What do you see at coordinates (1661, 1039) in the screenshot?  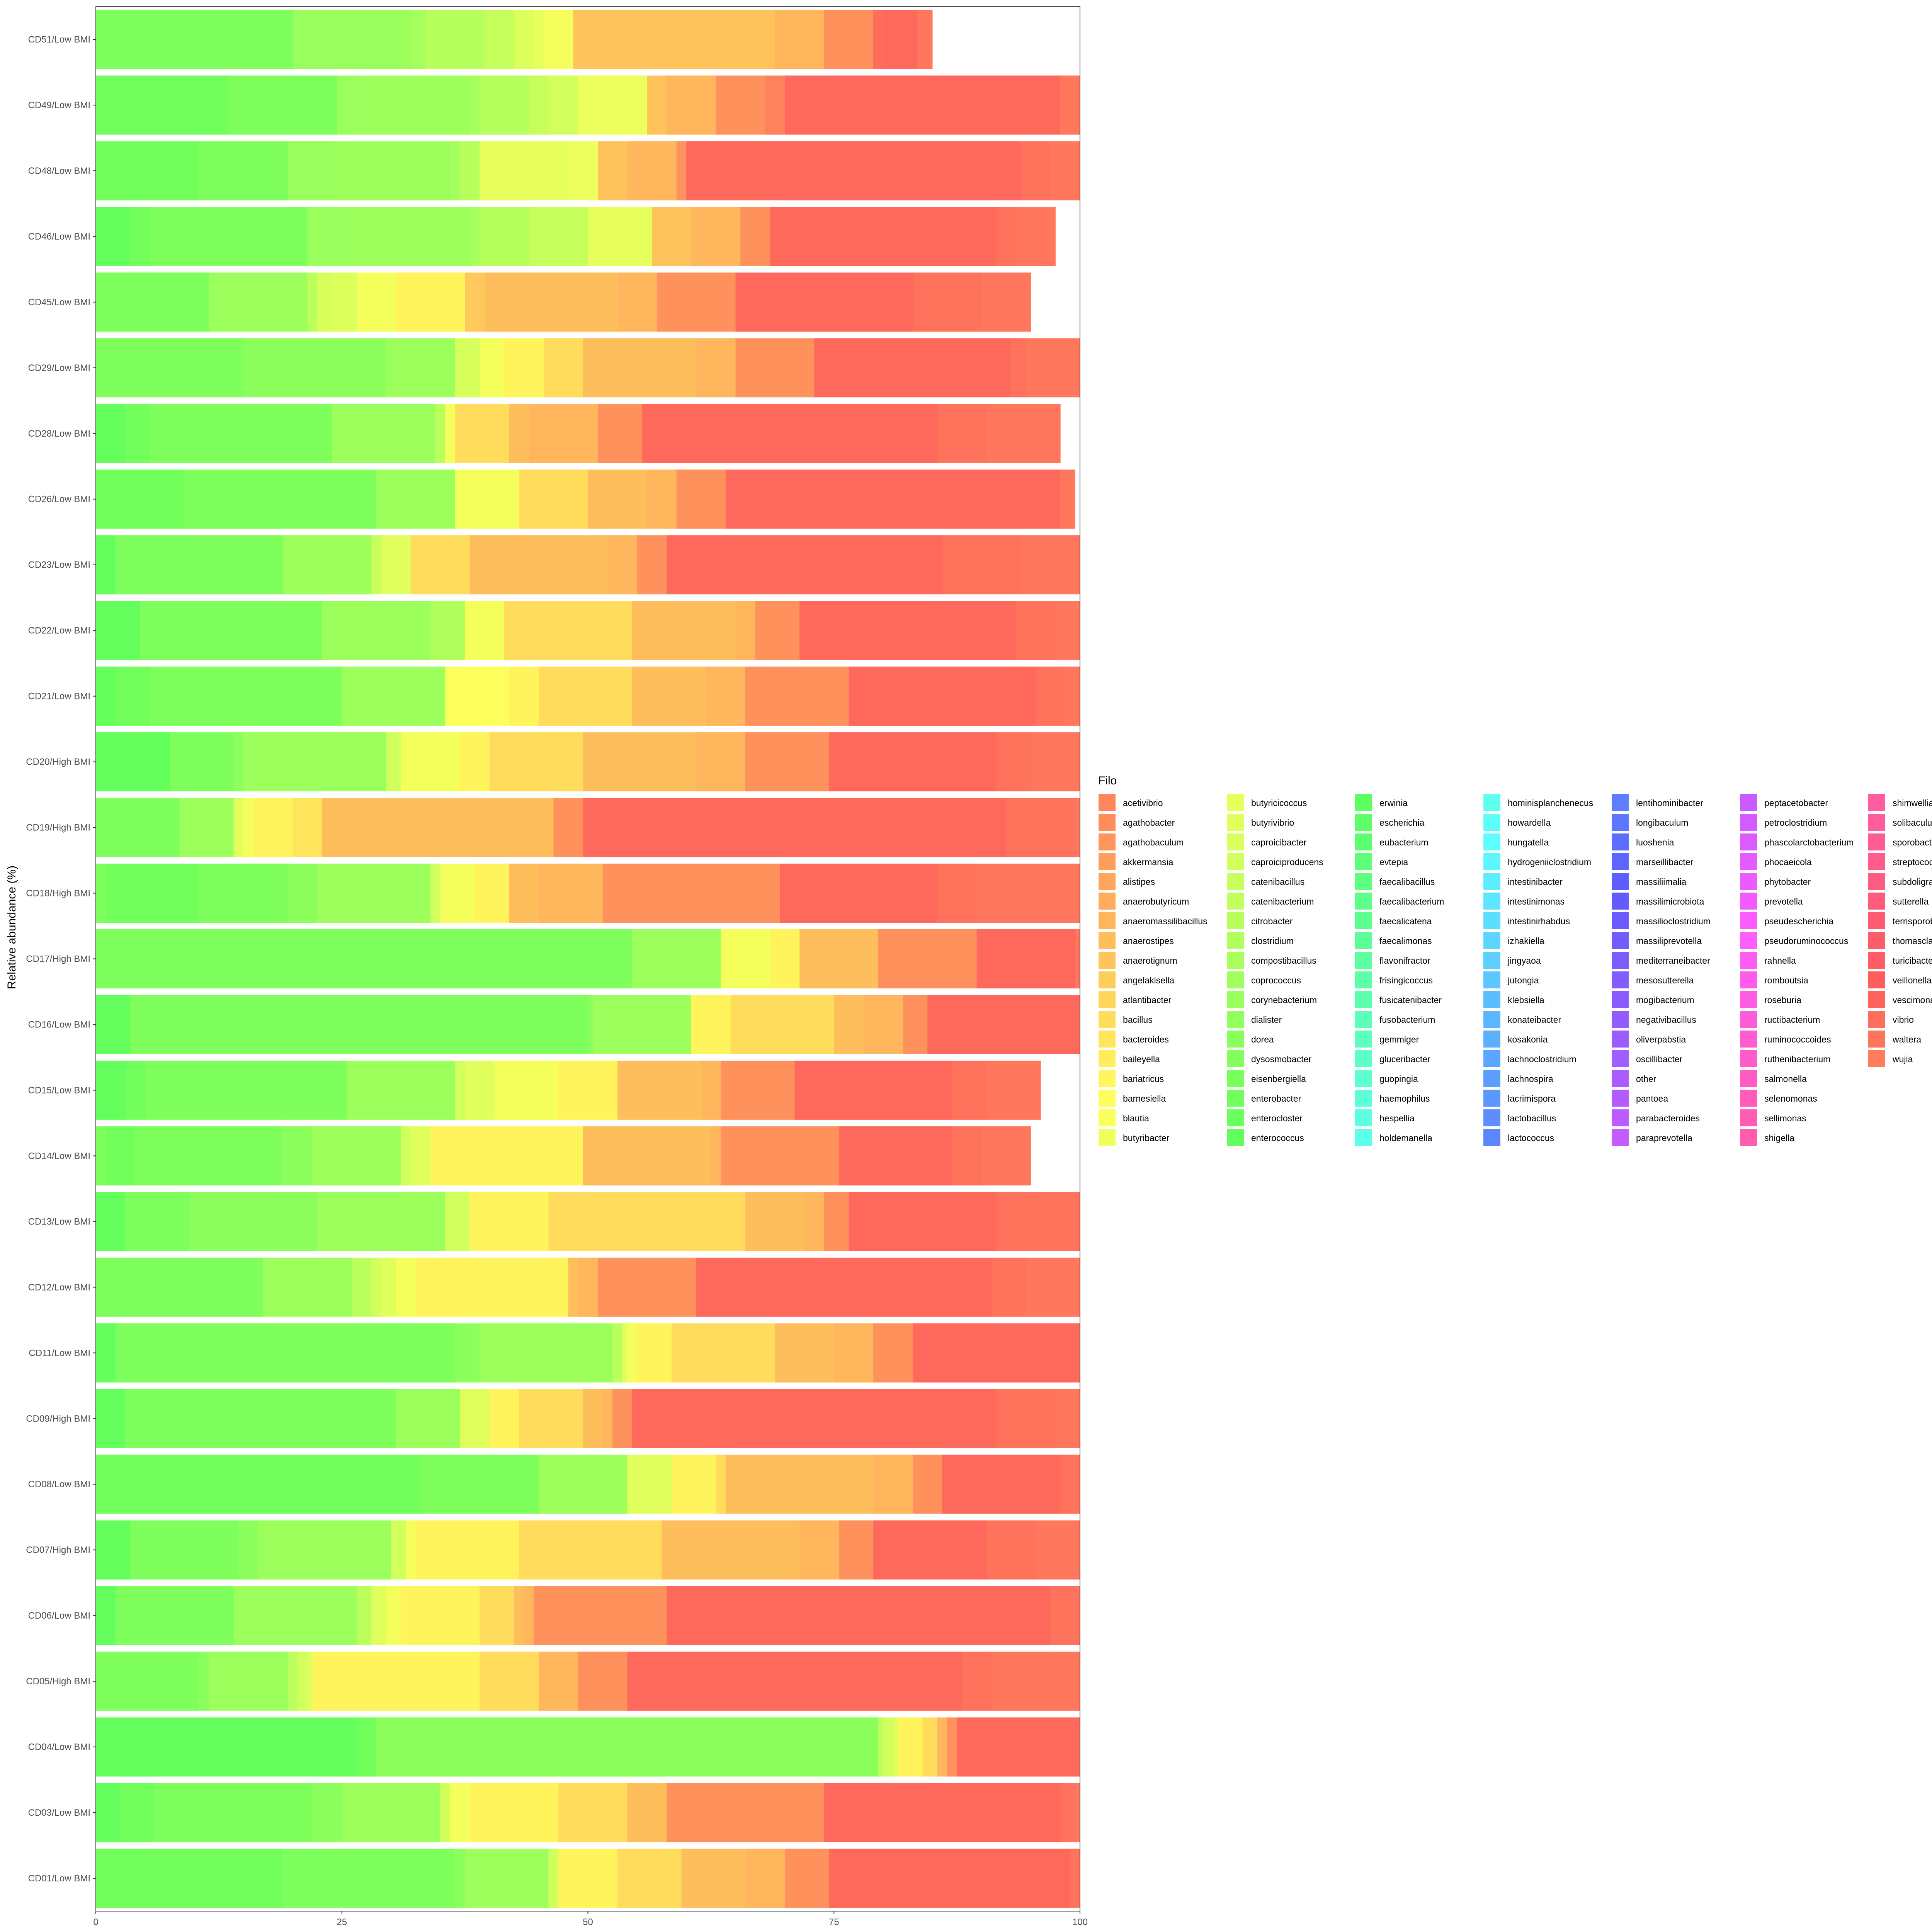 I see `legend-label: oliverpabstia` at bounding box center [1661, 1039].